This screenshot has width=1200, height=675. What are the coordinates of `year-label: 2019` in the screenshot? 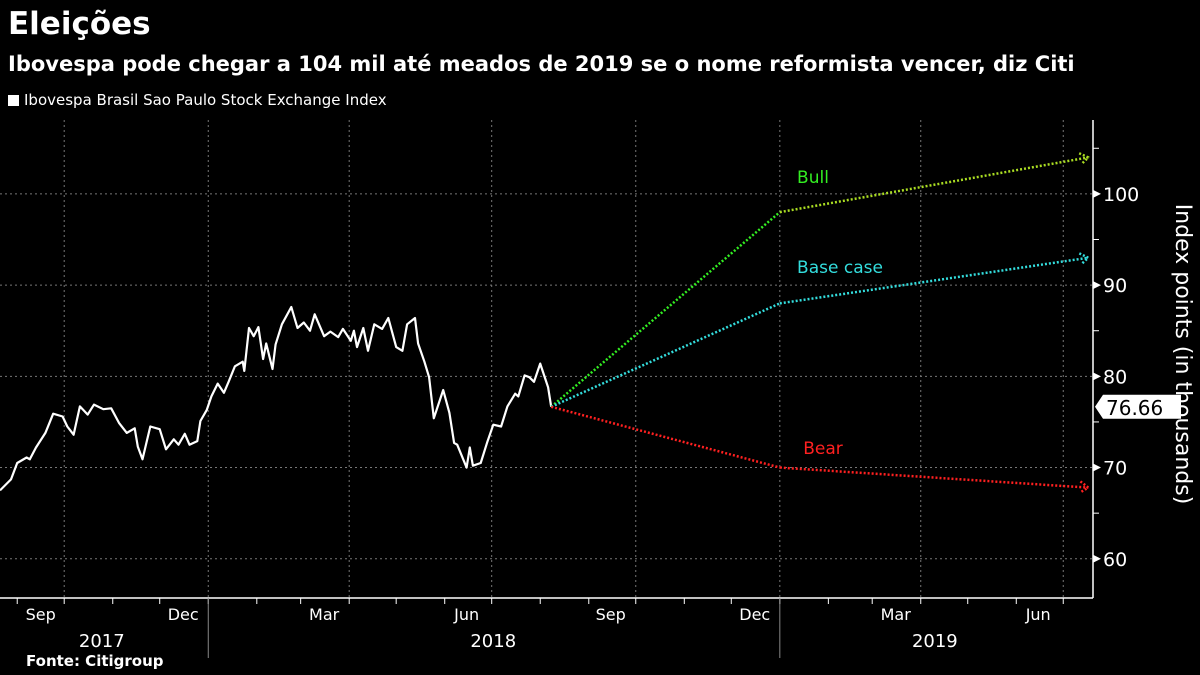 It's located at (935, 641).